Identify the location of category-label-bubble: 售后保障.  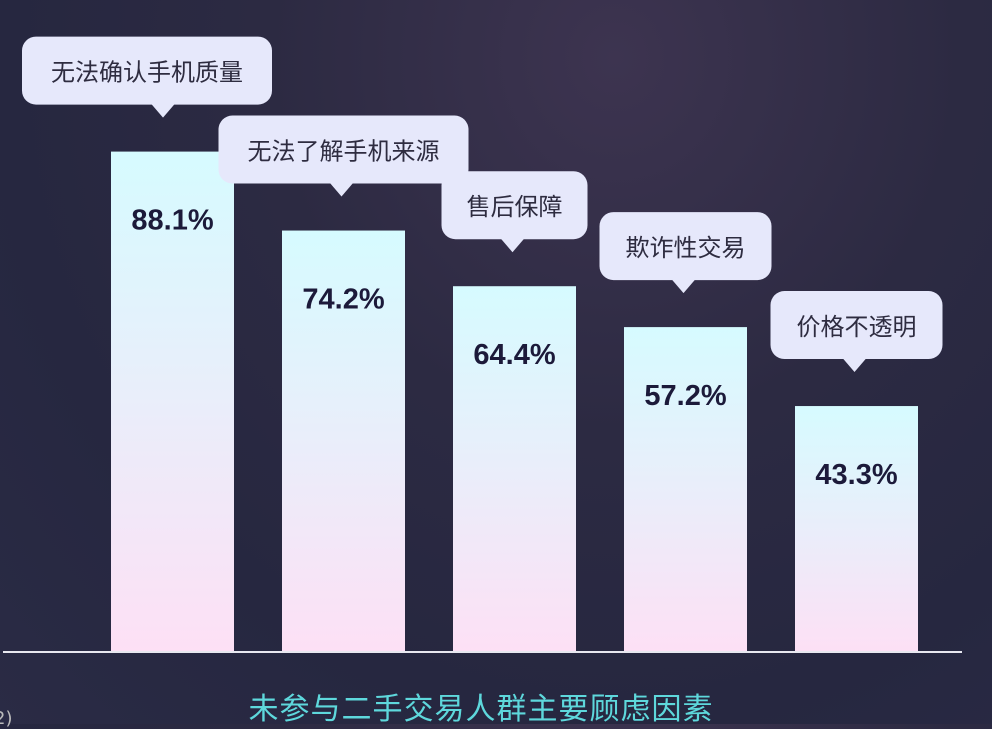
(514, 212).